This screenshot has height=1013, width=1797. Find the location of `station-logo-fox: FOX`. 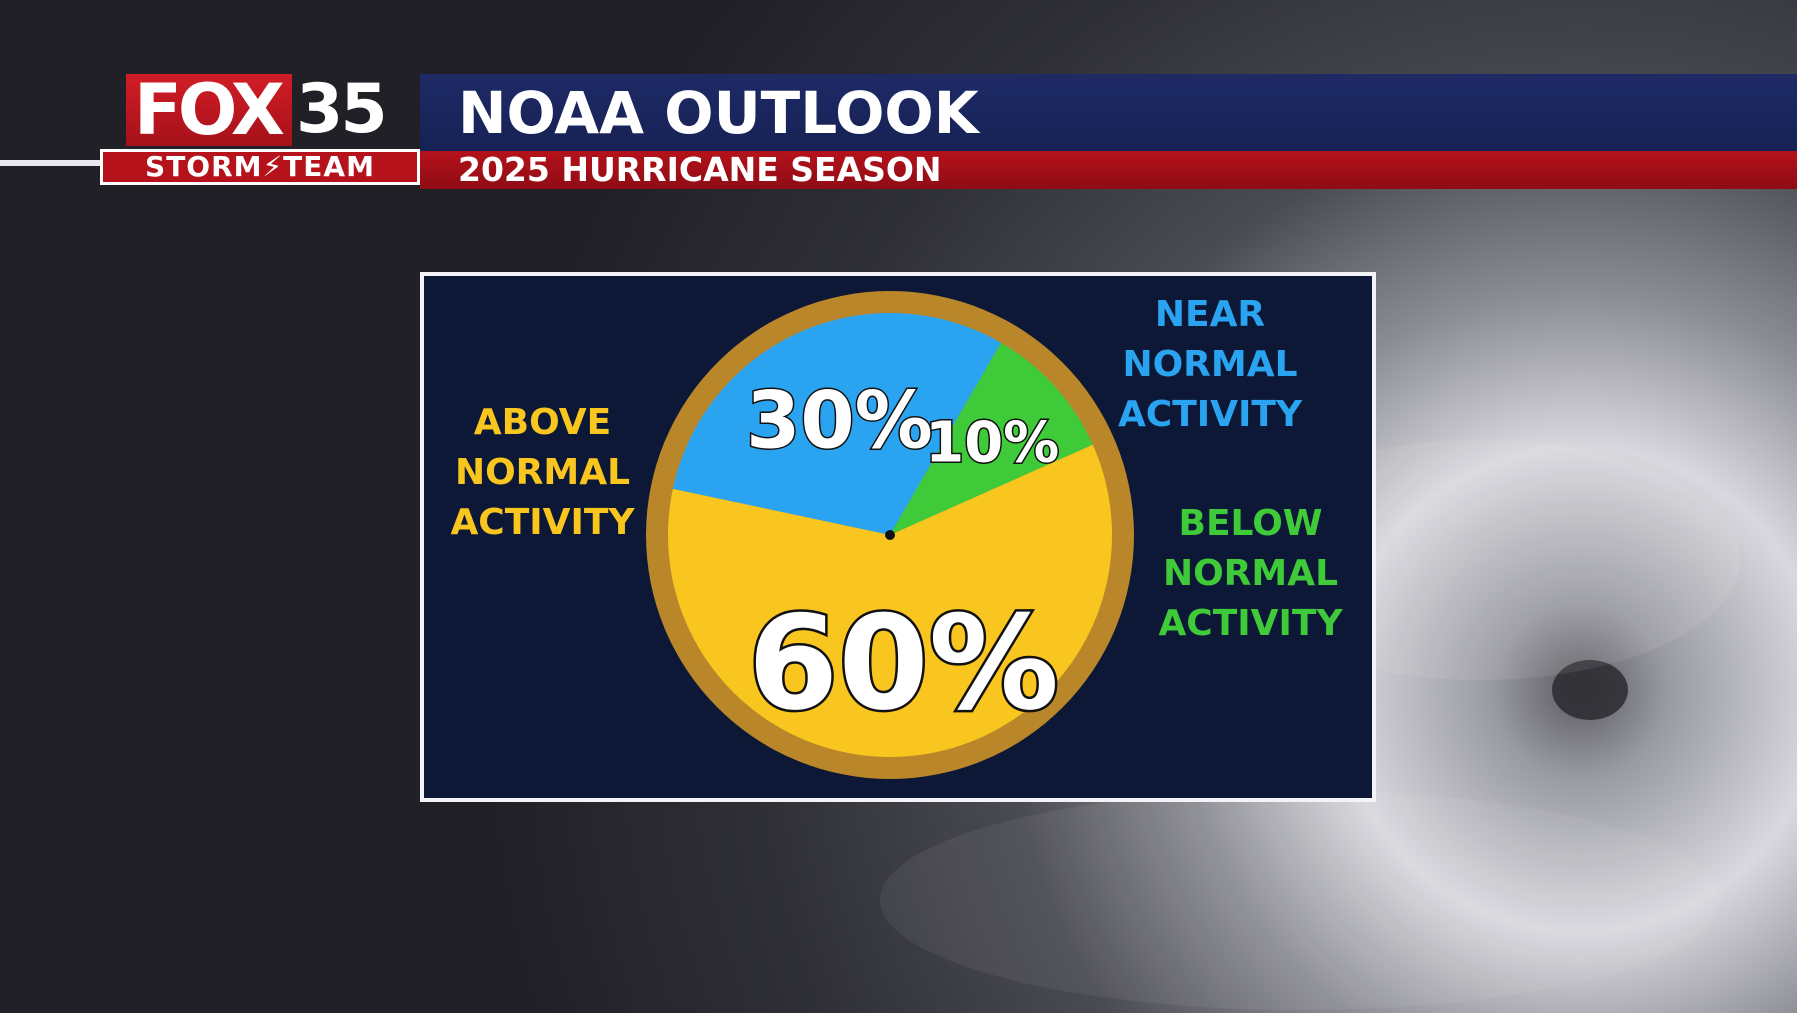

station-logo-fox: FOX is located at coordinates (209, 110).